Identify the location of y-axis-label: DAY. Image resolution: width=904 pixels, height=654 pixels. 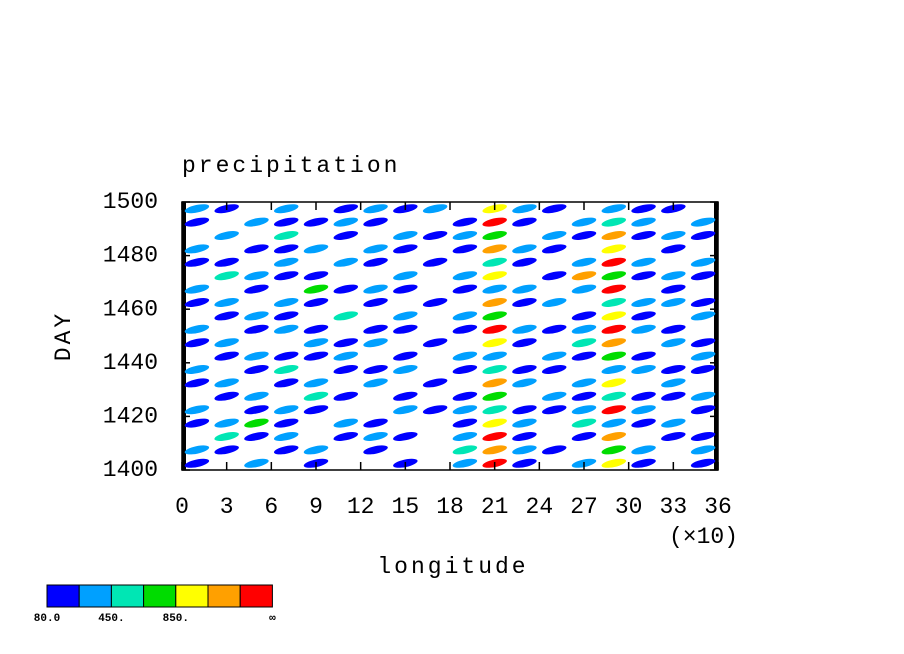
(64, 336).